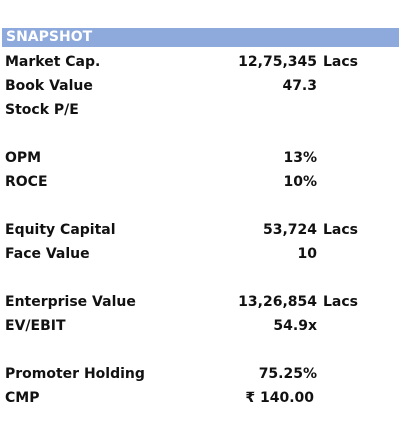 This screenshot has height=433, width=401. What do you see at coordinates (200, 183) in the screenshot?
I see `row-roce: ROCE 10%` at bounding box center [200, 183].